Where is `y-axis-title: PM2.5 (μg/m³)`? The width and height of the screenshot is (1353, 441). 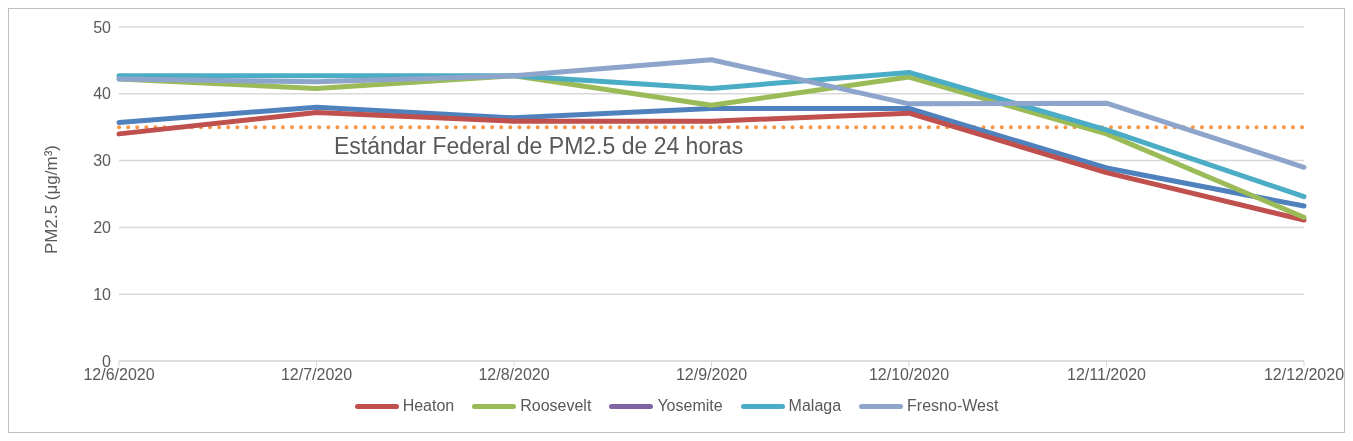 y-axis-title: PM2.5 (μg/m³) is located at coordinates (52, 199).